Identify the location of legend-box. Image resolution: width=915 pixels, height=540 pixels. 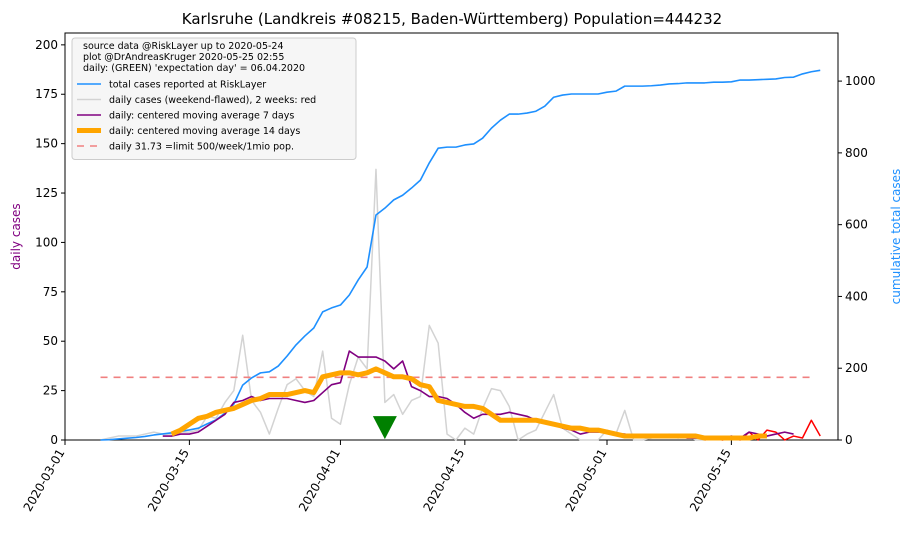
(214, 98).